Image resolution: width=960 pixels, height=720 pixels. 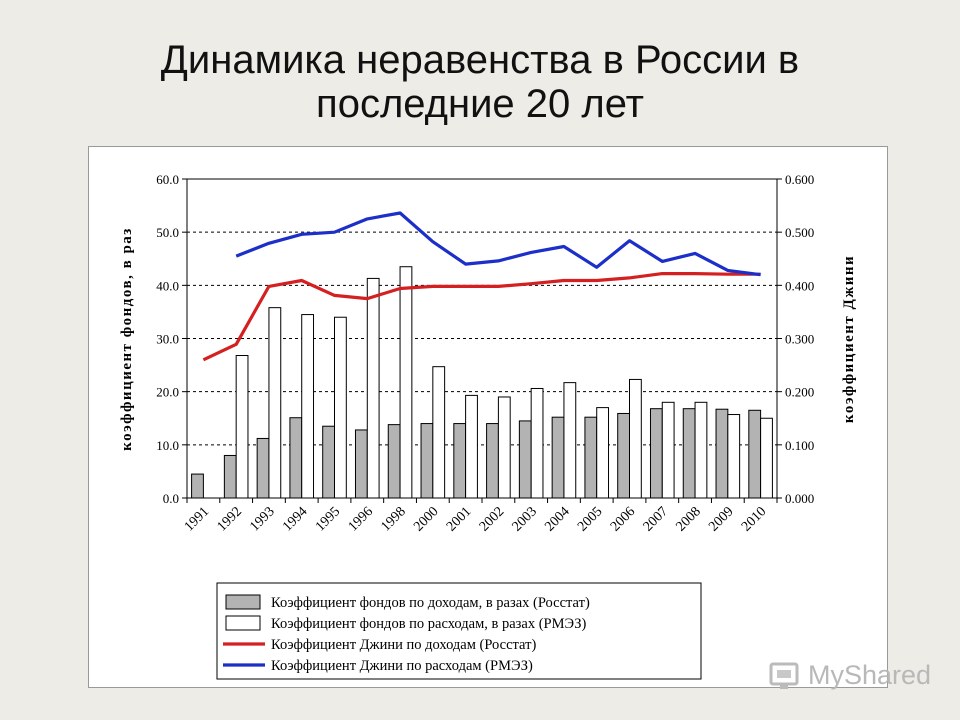 I want to click on left-tick-label: 60.0, so click(x=167, y=179).